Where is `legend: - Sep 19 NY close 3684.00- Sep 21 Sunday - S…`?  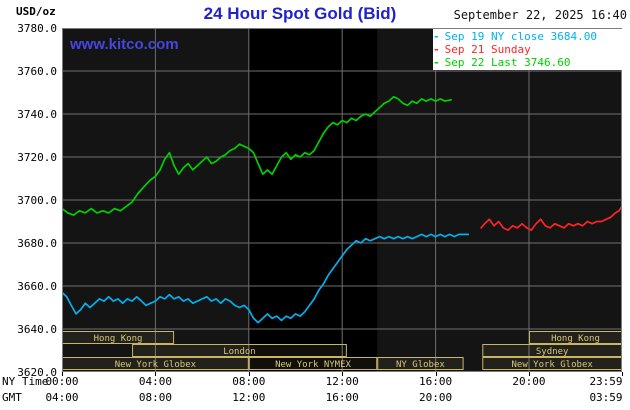 legend: - Sep 19 NY close 3684.00- Sep 21 Sunday - S… is located at coordinates (531, 49).